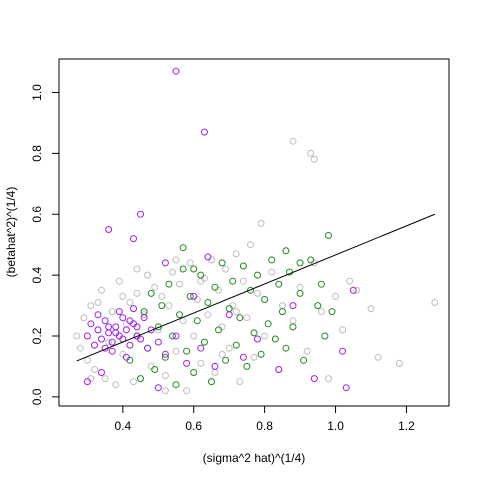 This screenshot has width=480, height=480. Describe the element at coordinates (193, 426) in the screenshot. I see `x-tick-label: 0.6` at that location.